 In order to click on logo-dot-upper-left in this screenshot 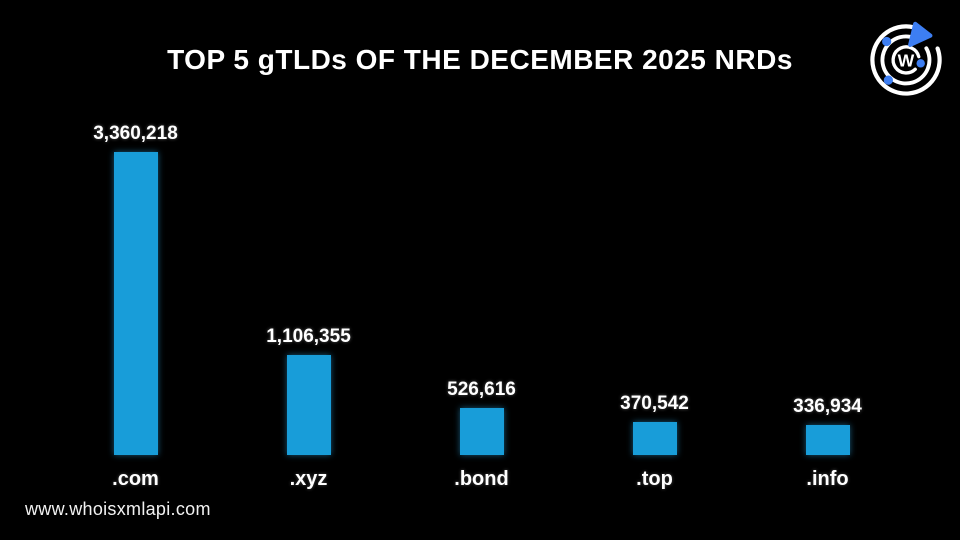, I will do `click(887, 41)`.